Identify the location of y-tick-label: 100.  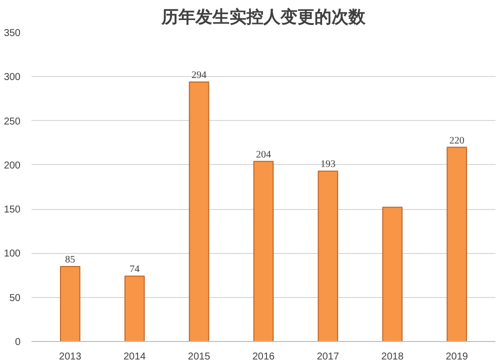
(12, 254).